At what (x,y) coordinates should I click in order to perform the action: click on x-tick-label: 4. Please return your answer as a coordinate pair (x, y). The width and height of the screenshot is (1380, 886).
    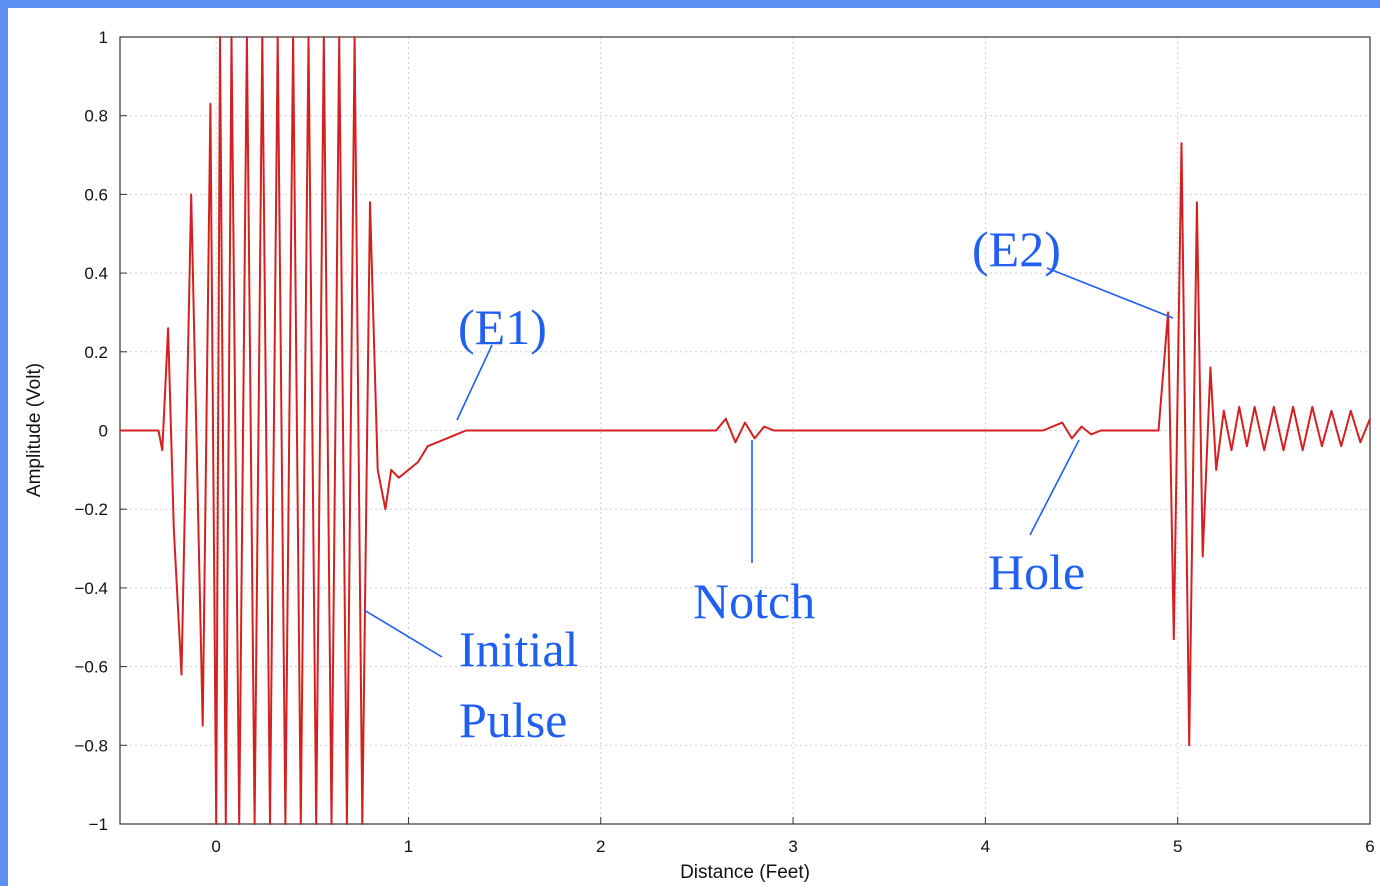
    Looking at the image, I should click on (985, 846).